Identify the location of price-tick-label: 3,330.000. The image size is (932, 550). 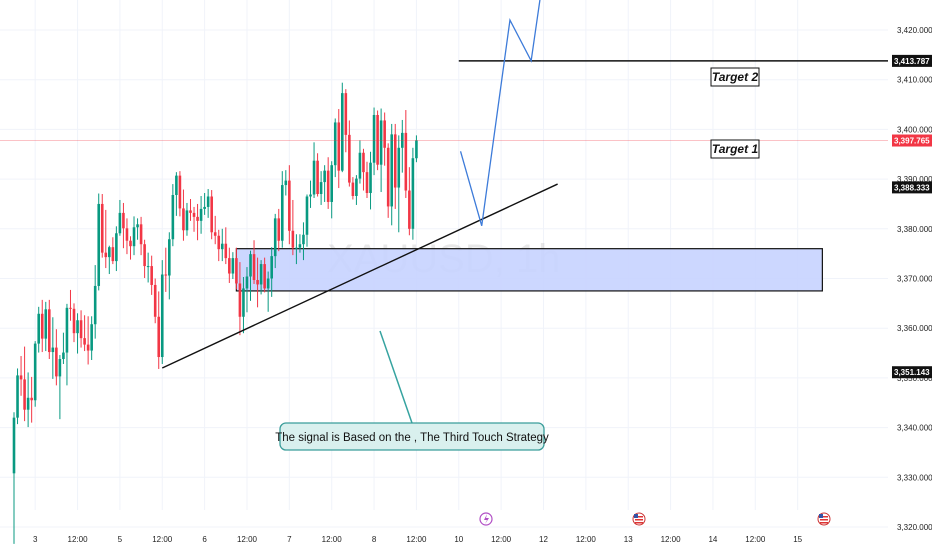
(914, 477).